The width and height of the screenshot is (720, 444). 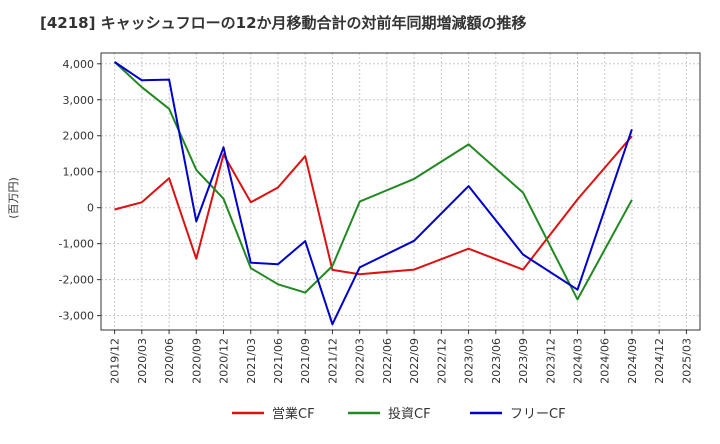 What do you see at coordinates (115, 361) in the screenshot?
I see `x-tick-label: 2019/12` at bounding box center [115, 361].